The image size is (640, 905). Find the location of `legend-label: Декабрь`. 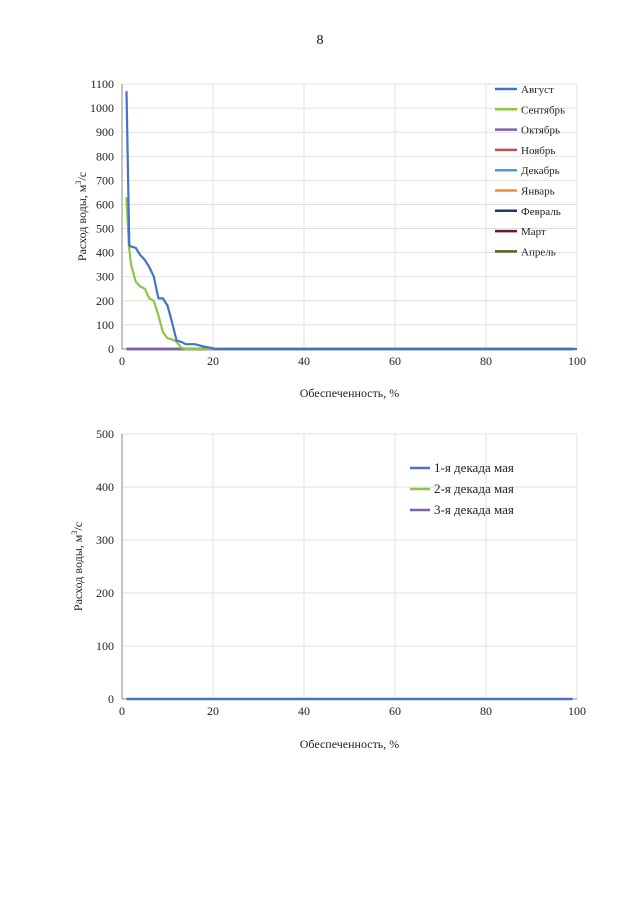

legend-label: Декабрь is located at coordinates (540, 171).